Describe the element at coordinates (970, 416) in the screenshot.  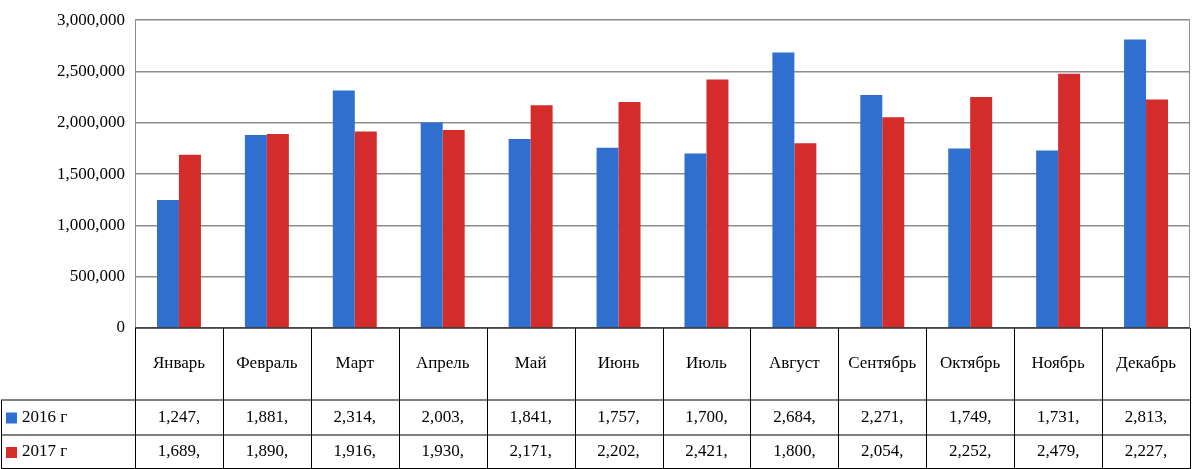
I see `text: 1,749,` at that location.